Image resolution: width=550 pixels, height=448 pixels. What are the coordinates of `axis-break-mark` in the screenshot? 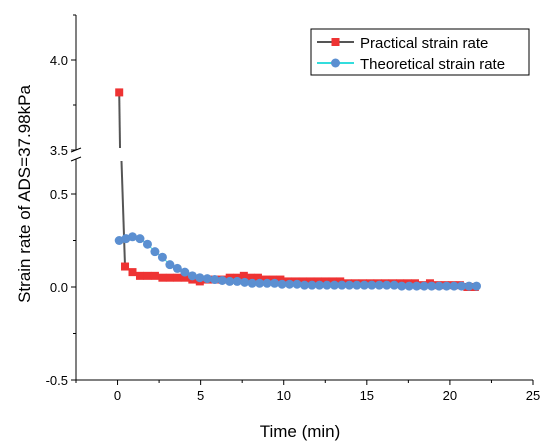 It's located at (76, 159).